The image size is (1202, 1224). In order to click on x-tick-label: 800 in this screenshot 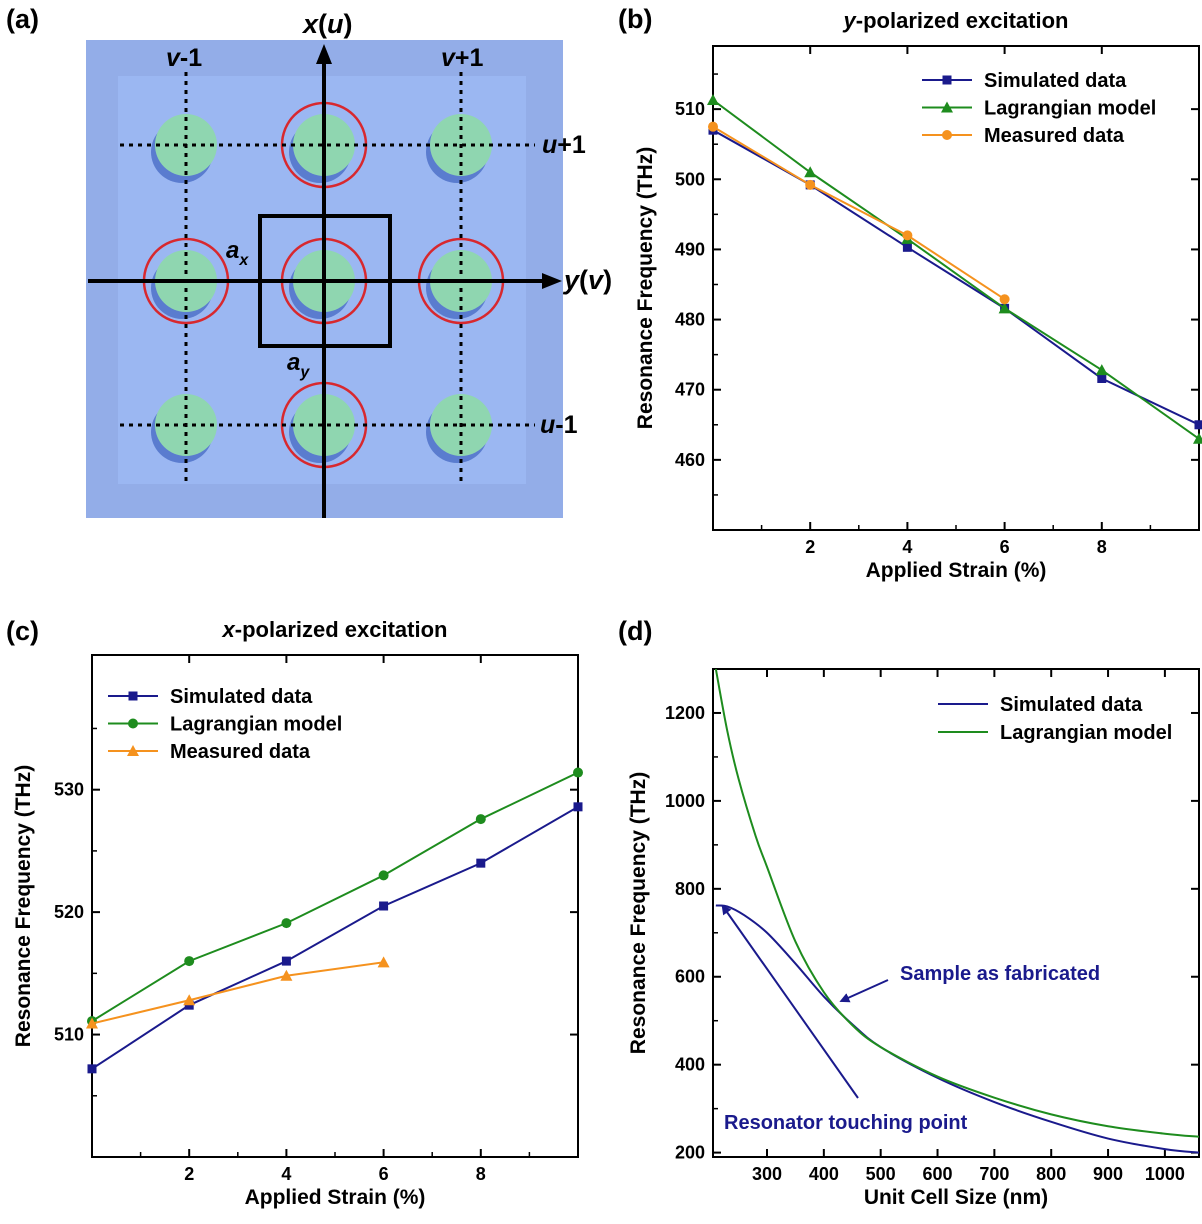, I will do `click(1051, 1174)`.